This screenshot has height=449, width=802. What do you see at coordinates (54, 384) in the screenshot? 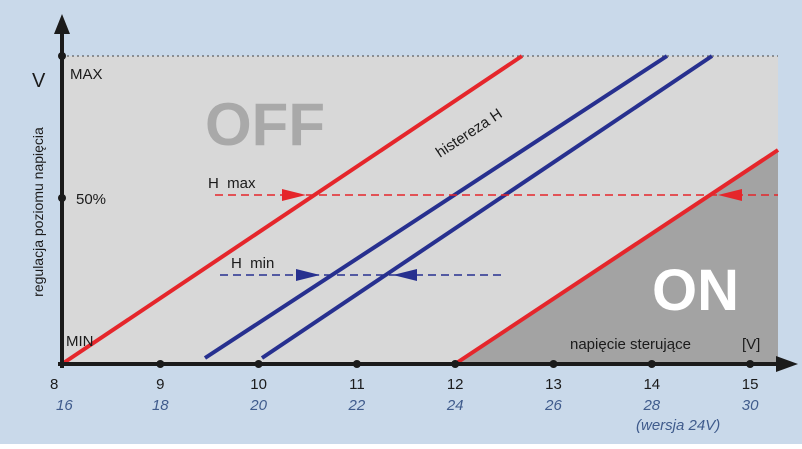
I see `x-tick-label: 8` at bounding box center [54, 384].